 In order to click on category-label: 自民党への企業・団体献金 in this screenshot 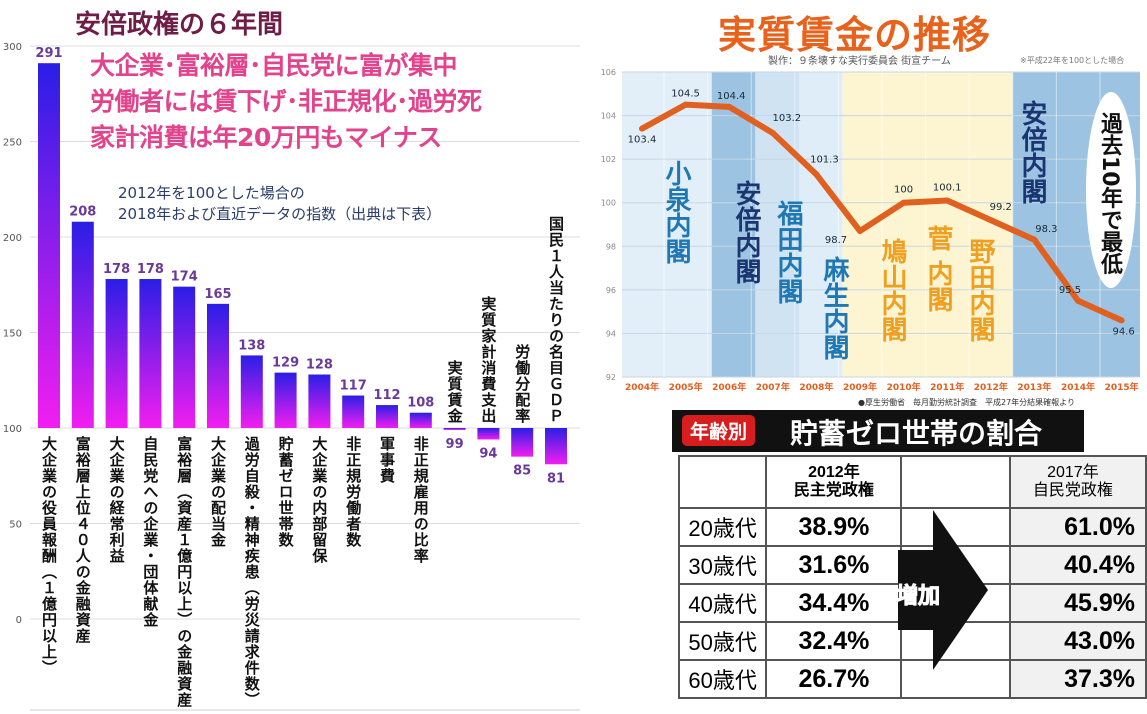, I will do `click(150, 532)`.